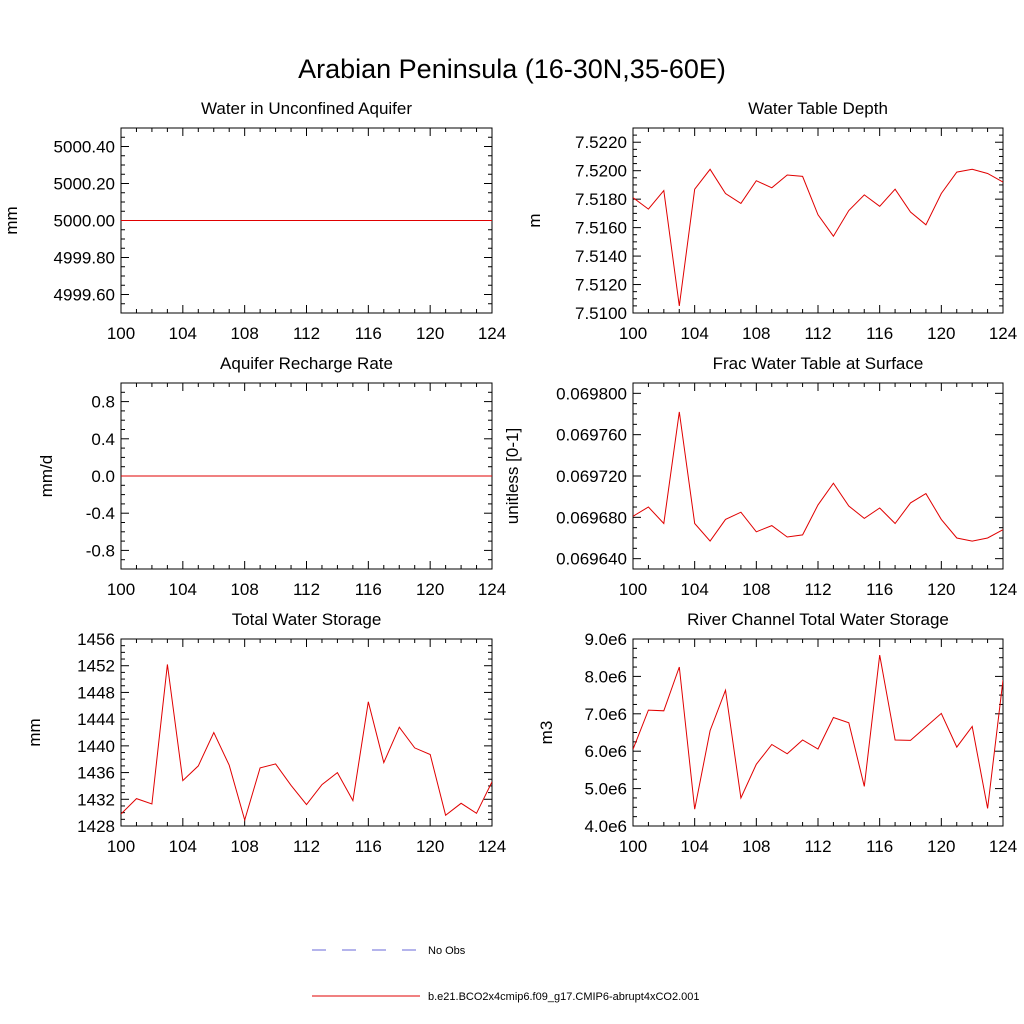 Image resolution: width=1024 pixels, height=1024 pixels. Describe the element at coordinates (306, 108) in the screenshot. I see `panel-title: Water in Unconfined Aquifer` at that location.